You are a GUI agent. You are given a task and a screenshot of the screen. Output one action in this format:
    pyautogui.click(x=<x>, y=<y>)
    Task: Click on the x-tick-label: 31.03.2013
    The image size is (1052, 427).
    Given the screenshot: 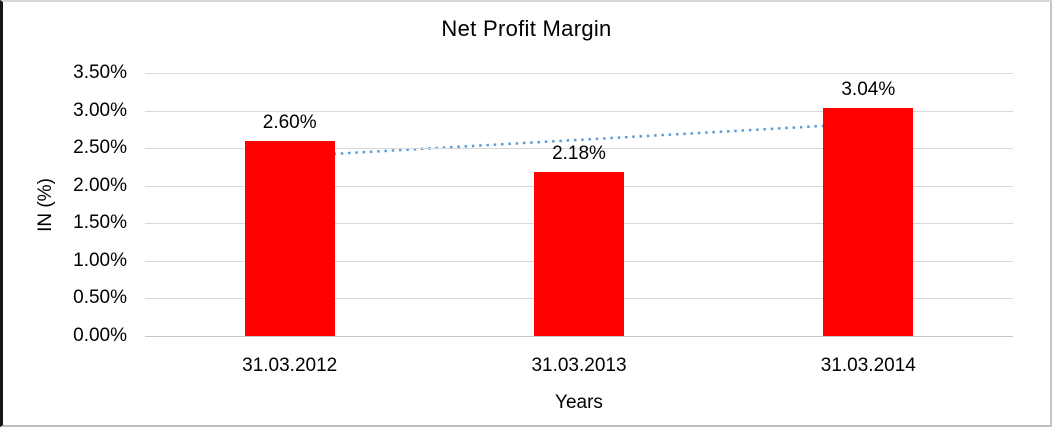 What is the action you would take?
    pyautogui.click(x=579, y=365)
    